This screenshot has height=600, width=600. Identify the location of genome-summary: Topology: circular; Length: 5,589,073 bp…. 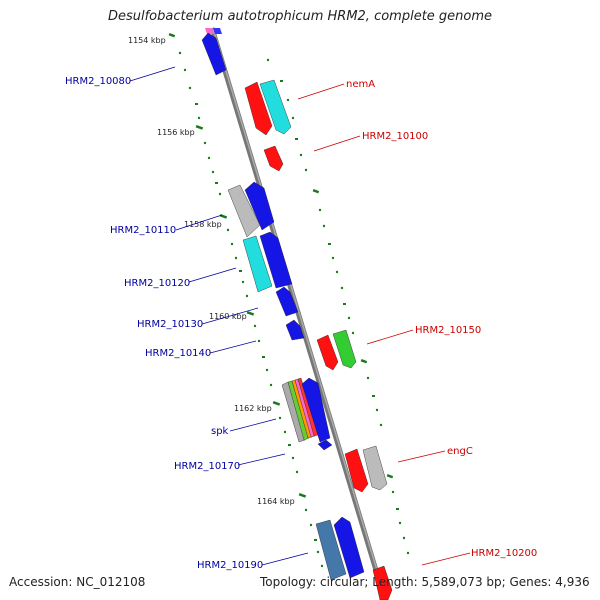
(425, 582).